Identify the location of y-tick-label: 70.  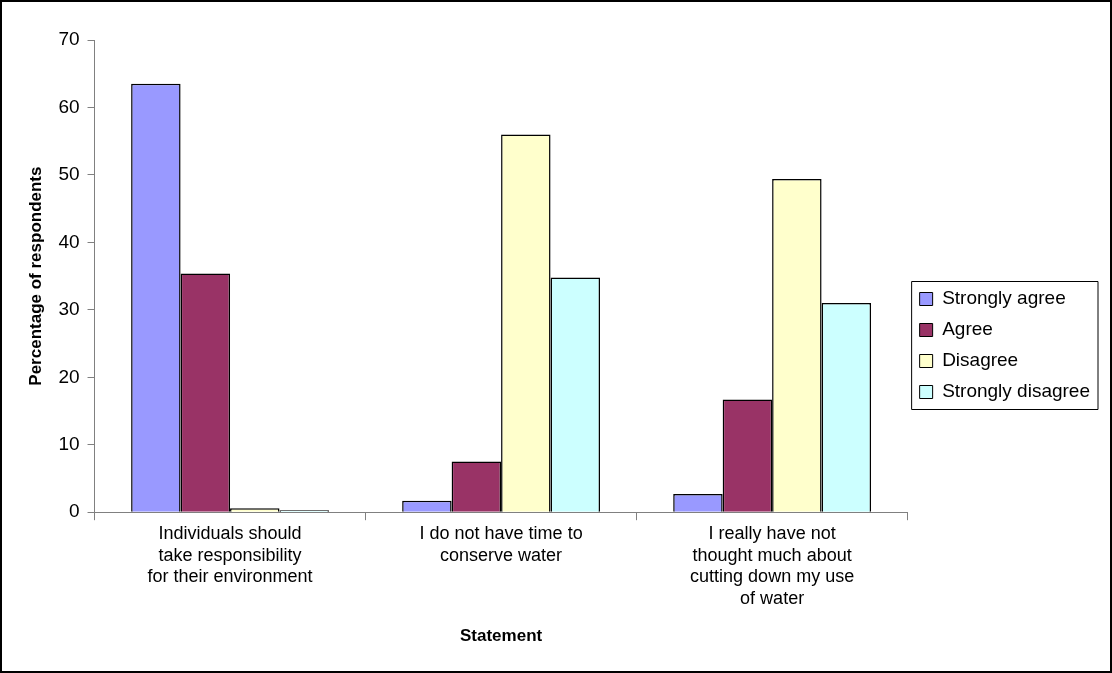
(69, 39).